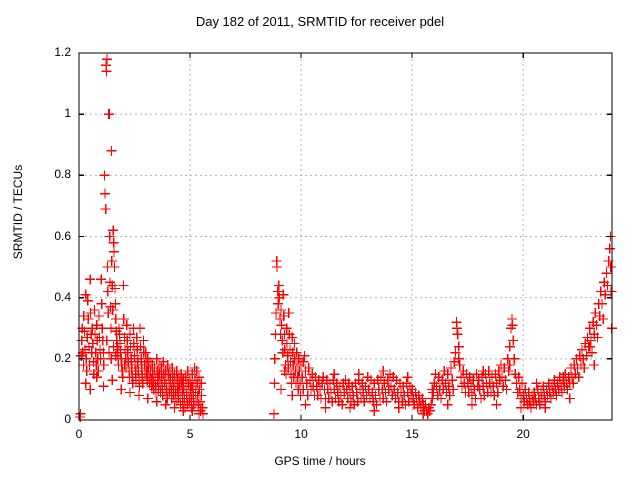  What do you see at coordinates (62, 235) in the screenshot?
I see `y-tick-label: 0.6` at bounding box center [62, 235].